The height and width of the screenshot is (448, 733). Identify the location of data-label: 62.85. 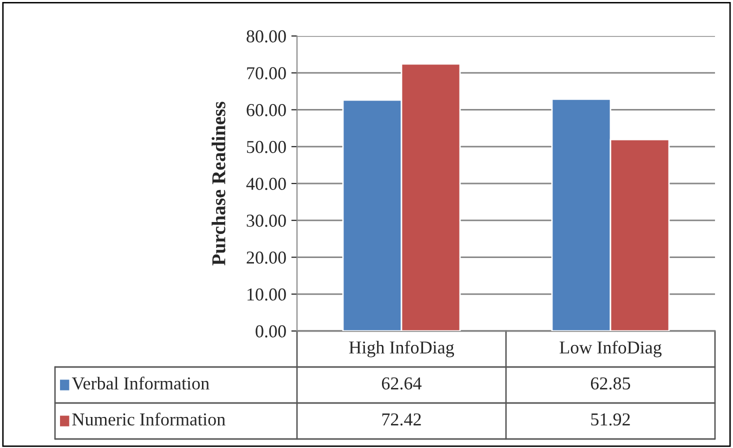
(610, 383).